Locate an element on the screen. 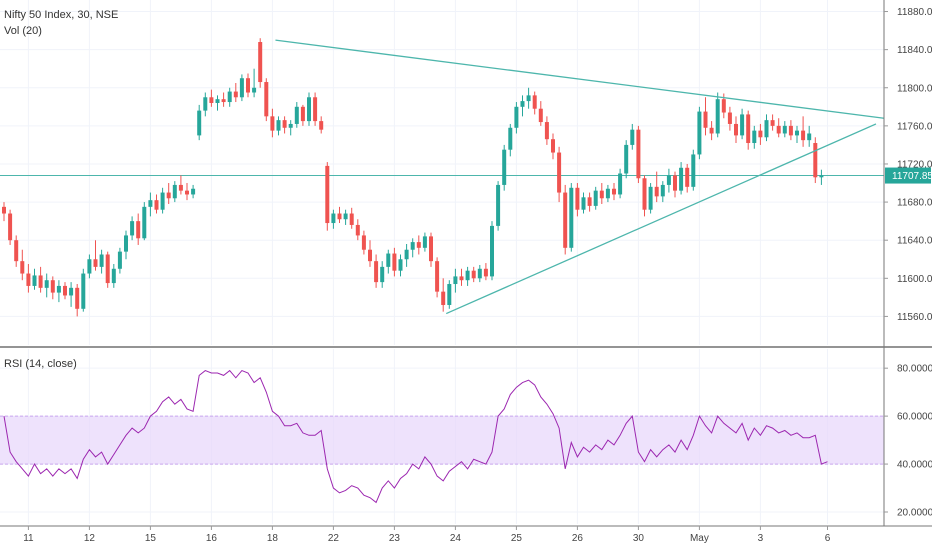 The width and height of the screenshot is (932, 550). rsi-legend: RSI (14, close) is located at coordinates (40, 364).